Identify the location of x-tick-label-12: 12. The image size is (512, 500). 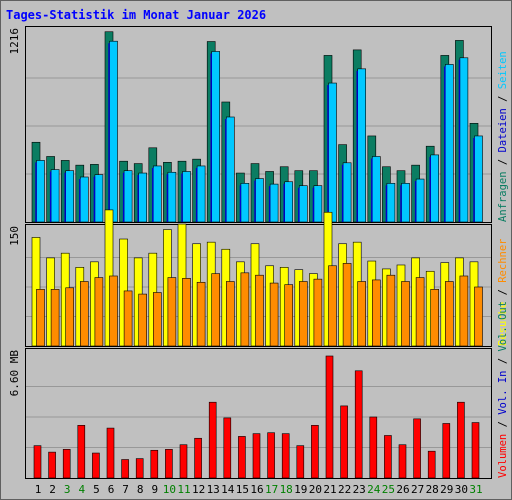
(198, 489).